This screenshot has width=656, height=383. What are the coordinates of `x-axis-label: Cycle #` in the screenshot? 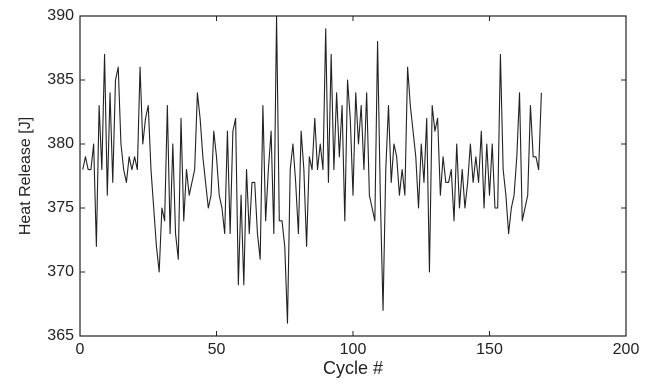 It's located at (353, 368).